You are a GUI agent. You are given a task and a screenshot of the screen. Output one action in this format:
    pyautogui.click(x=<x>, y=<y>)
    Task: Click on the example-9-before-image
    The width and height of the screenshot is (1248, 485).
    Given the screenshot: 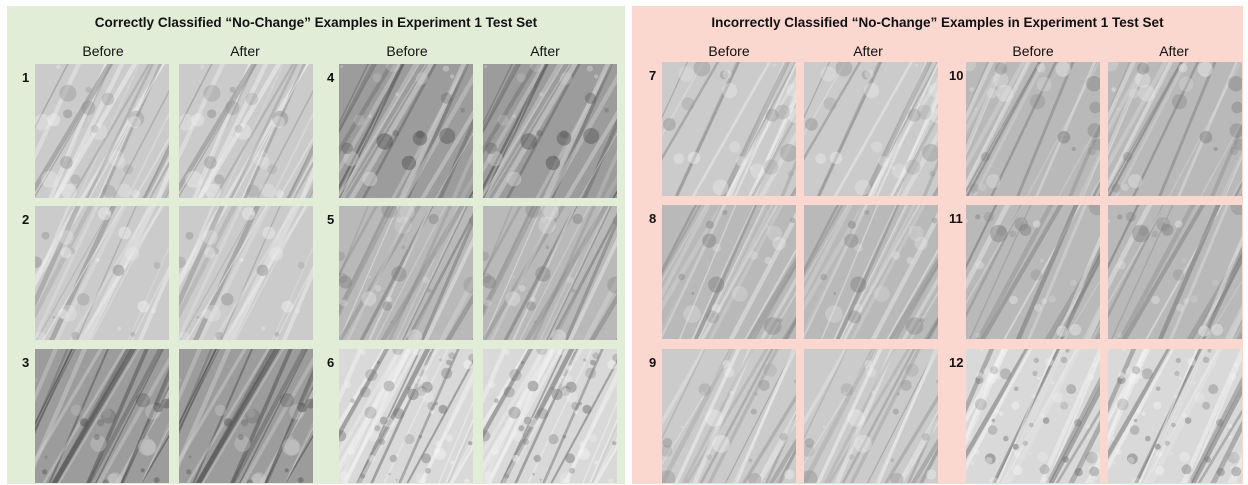 What is the action you would take?
    pyautogui.click(x=729, y=416)
    